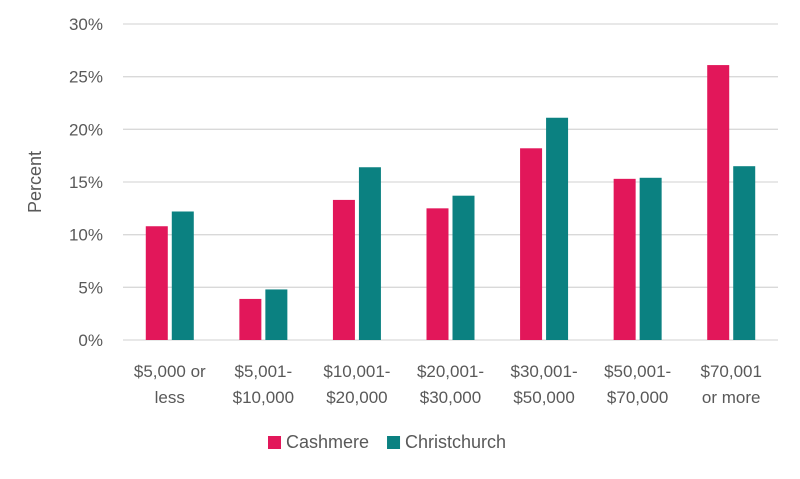 The width and height of the screenshot is (800, 479). Describe the element at coordinates (86, 24) in the screenshot. I see `y-tick-label: 30%` at that location.